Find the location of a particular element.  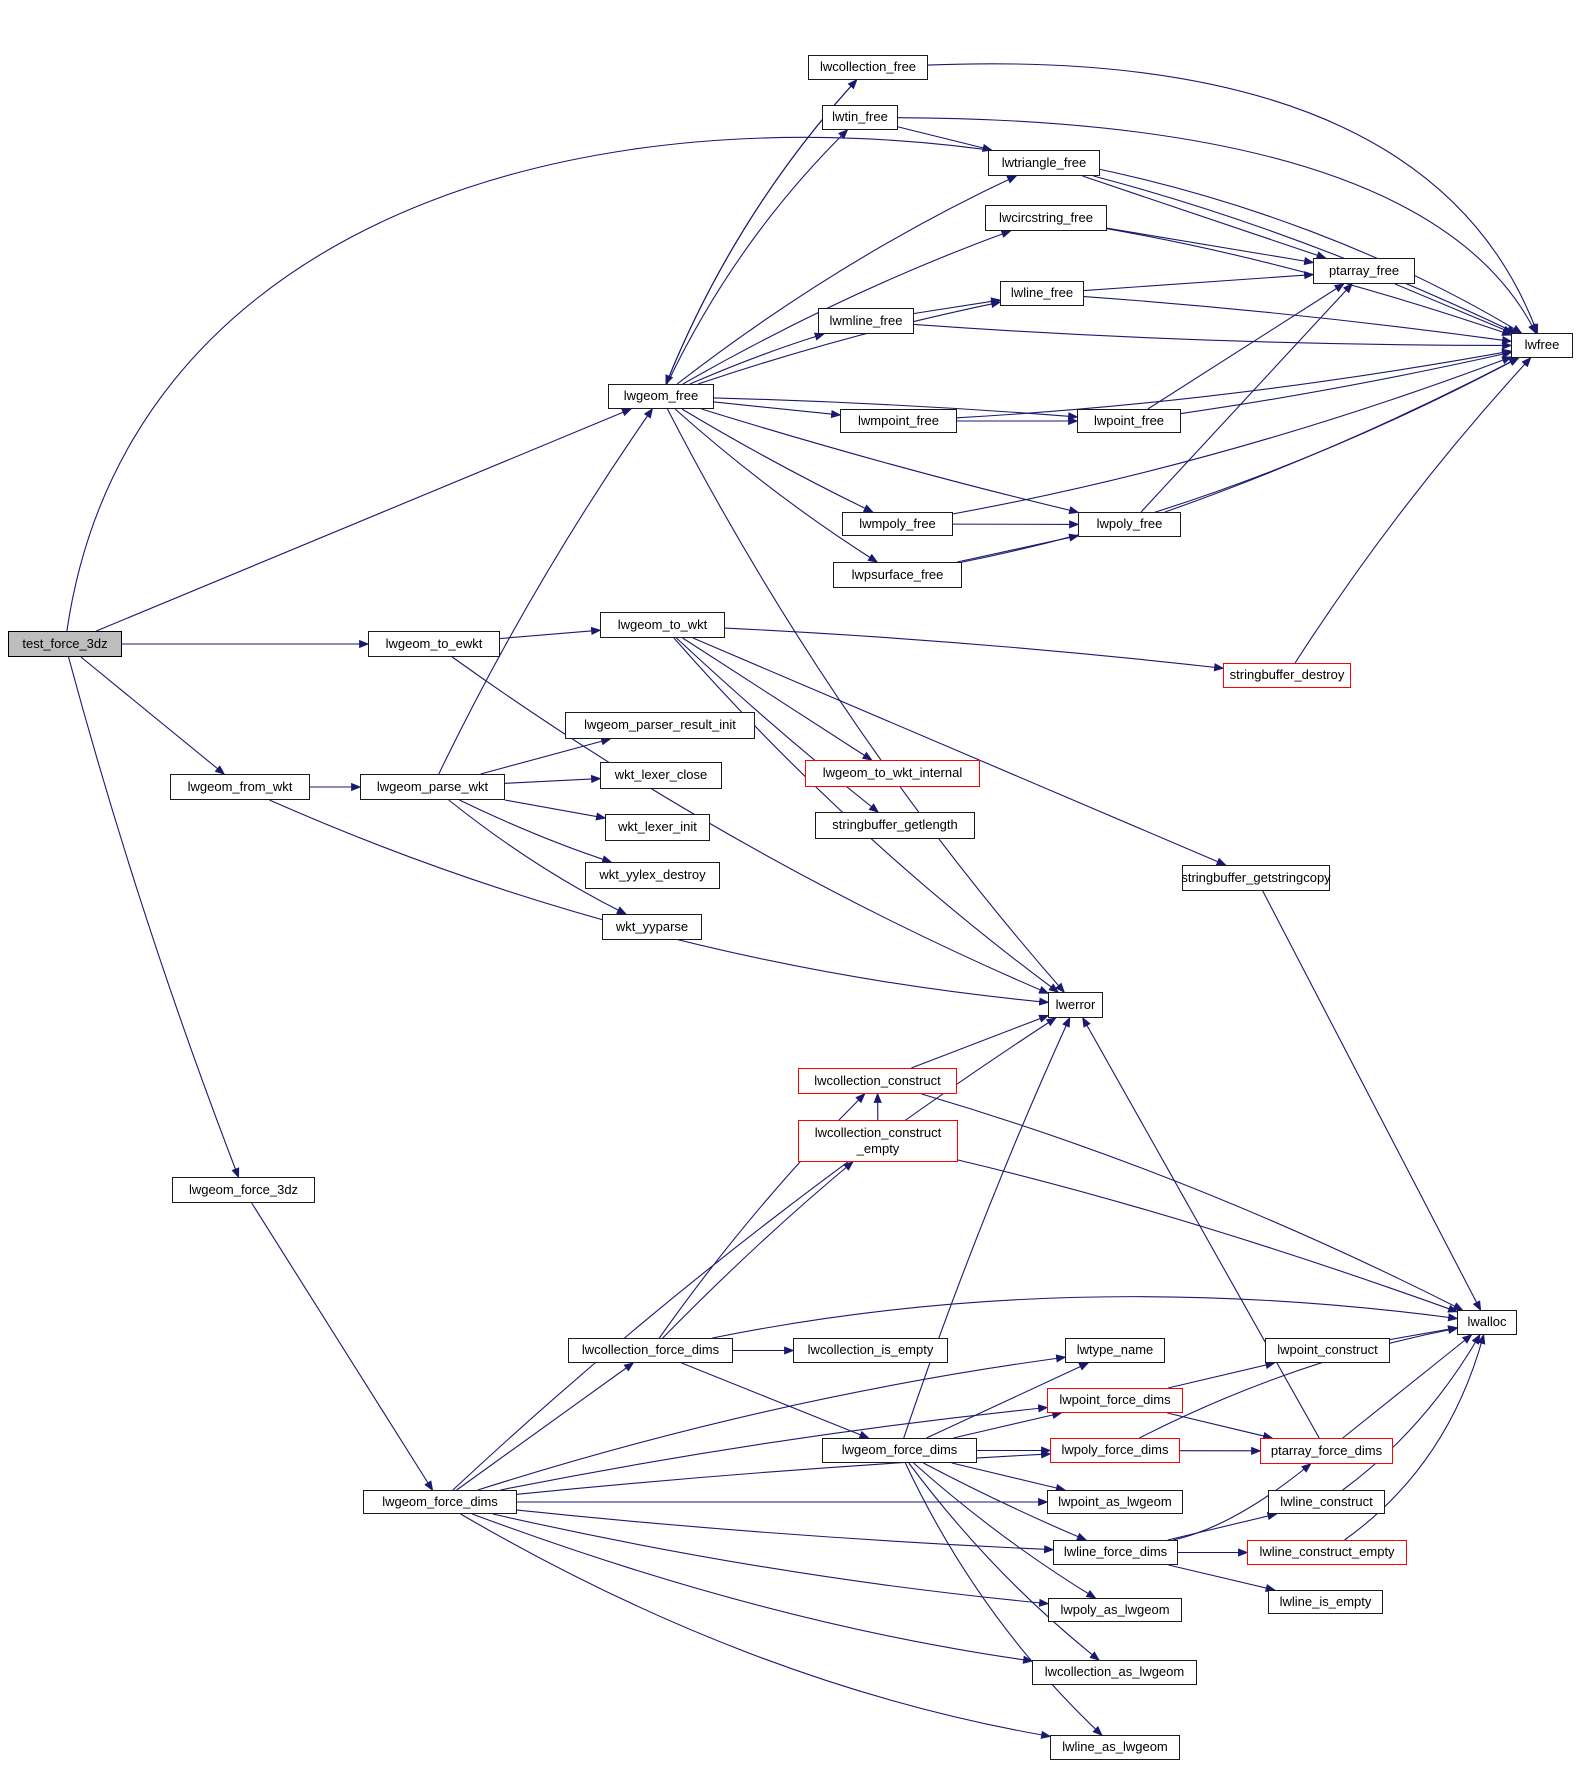

edge-lwline_force_dims--lwline_is_empty is located at coordinates (1222, 1578).